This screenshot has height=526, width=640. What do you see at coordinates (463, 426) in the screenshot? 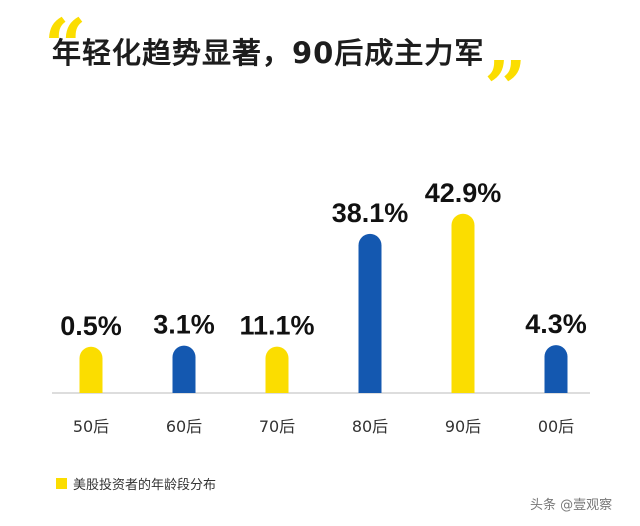
I see `tick-label-90后: 90后` at bounding box center [463, 426].